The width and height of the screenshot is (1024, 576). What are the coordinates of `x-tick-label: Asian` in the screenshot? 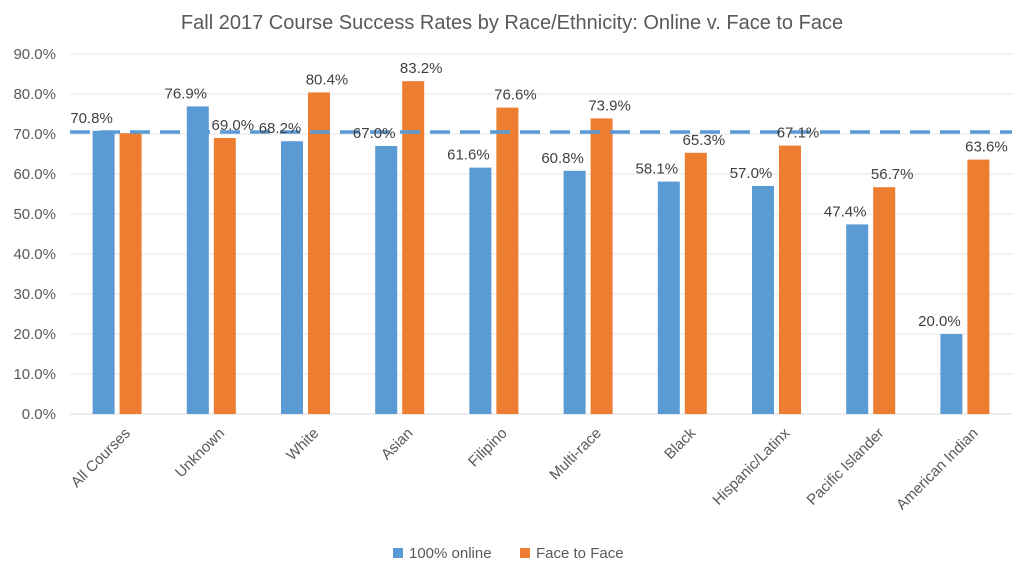 It's located at (397, 444).